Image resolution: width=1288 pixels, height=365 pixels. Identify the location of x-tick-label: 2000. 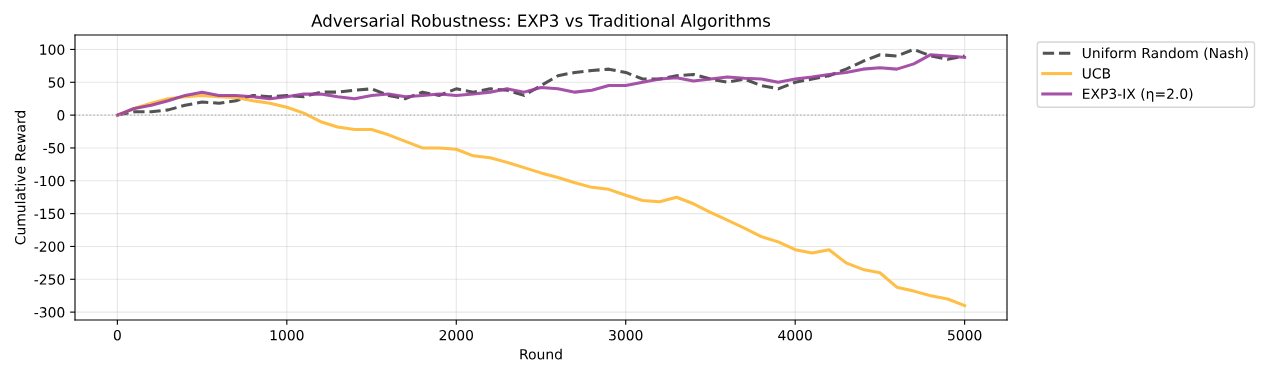
(456, 335).